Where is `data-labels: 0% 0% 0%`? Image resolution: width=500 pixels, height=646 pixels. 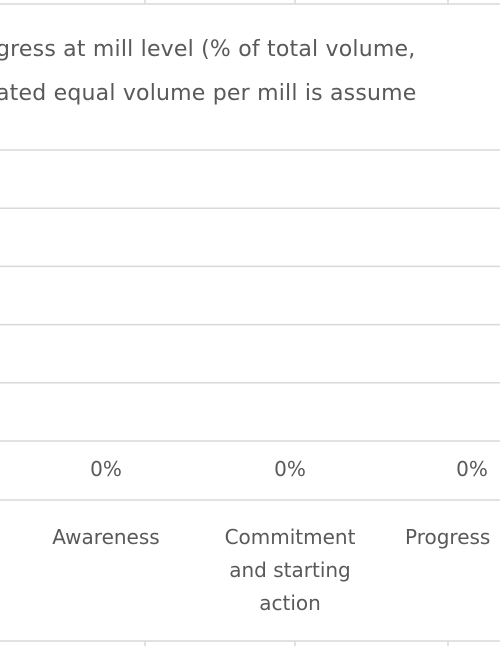 data-labels: 0% 0% 0% is located at coordinates (289, 469).